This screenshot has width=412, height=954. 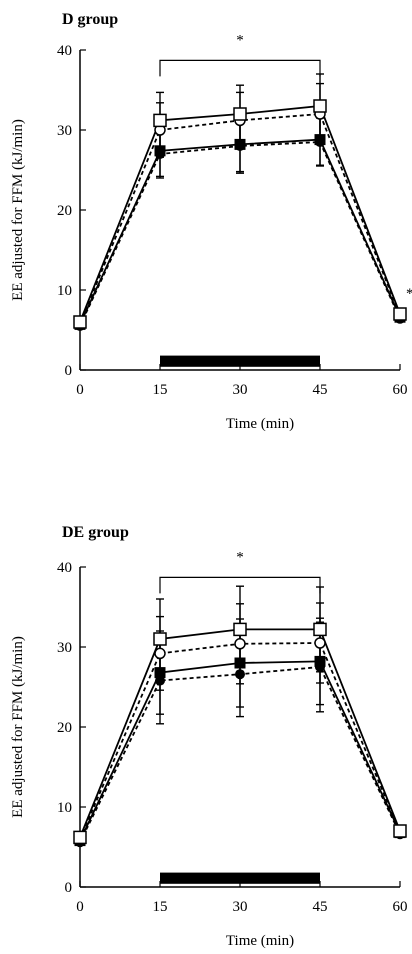 What do you see at coordinates (400, 390) in the screenshot?
I see `c0-x-tick-label: 60` at bounding box center [400, 390].